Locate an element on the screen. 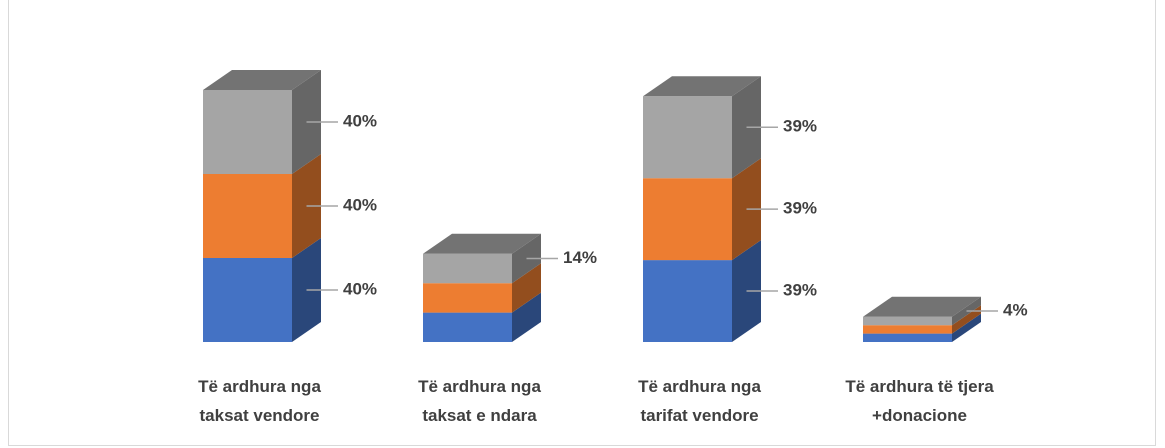 Image resolution: width=1165 pixels, height=448 pixels. category-label: Të ardhura të tjera +donacione is located at coordinates (919, 401).